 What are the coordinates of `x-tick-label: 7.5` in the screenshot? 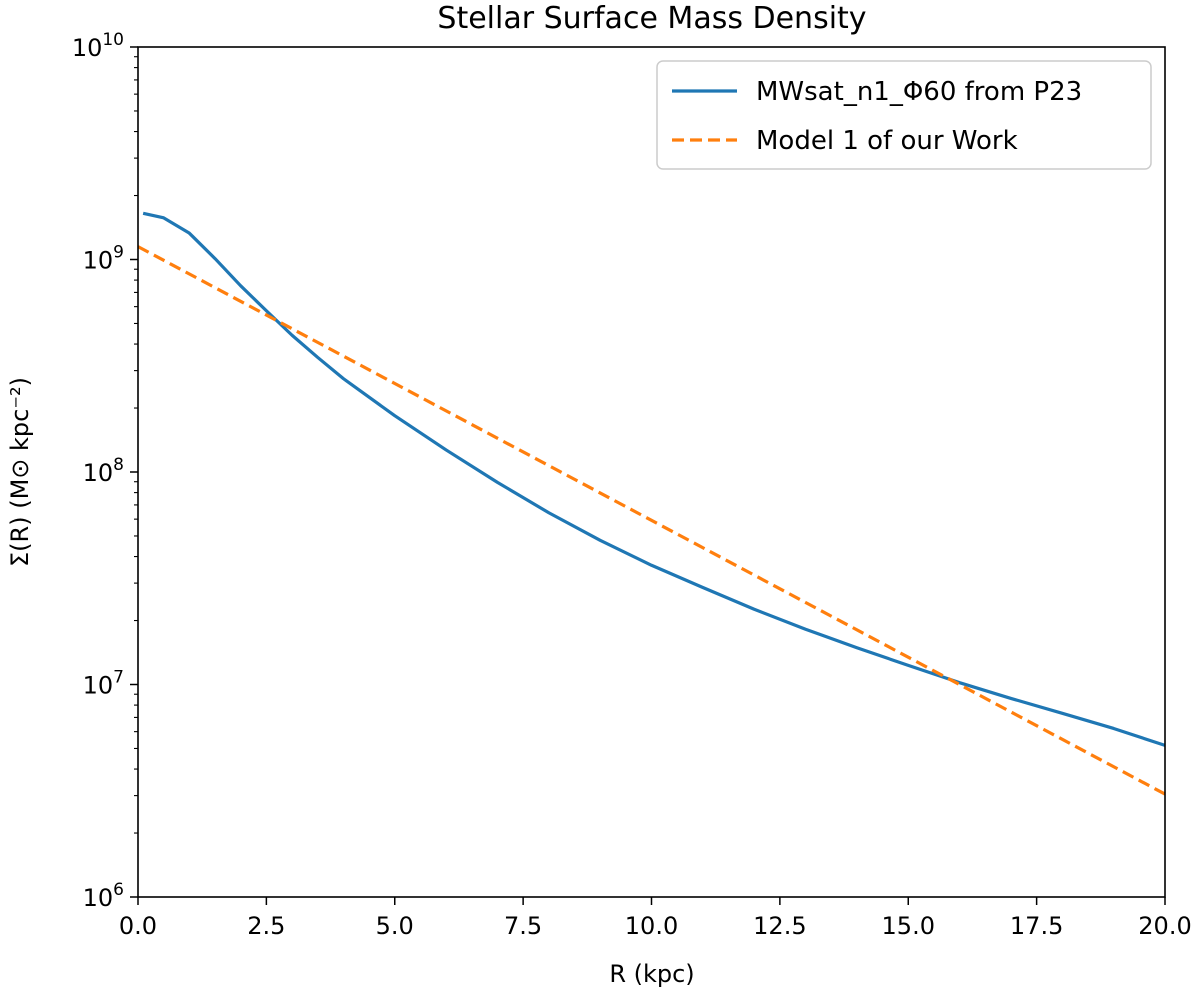 It's located at (523, 926).